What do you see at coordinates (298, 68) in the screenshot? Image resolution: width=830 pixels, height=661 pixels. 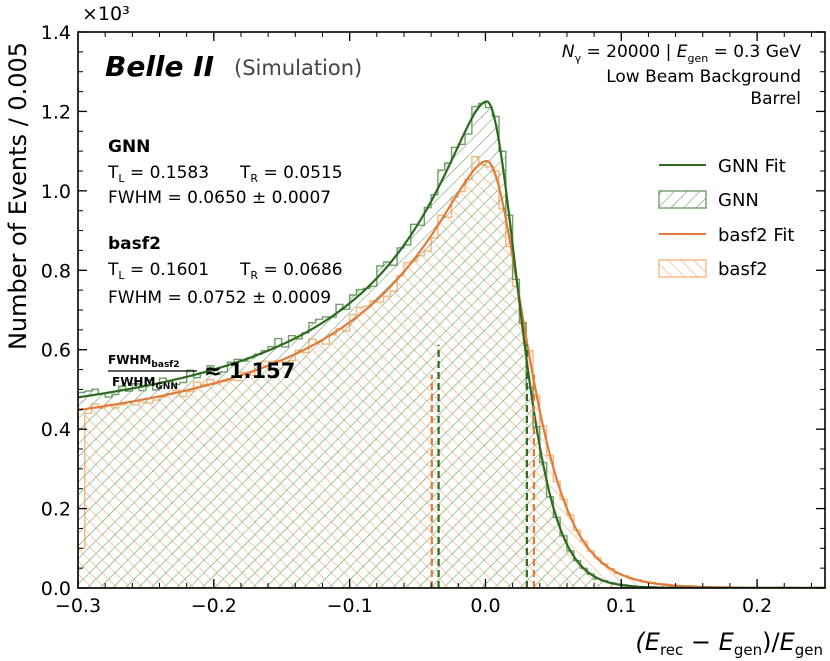 I see `simulation-label: (Simulation)` at bounding box center [298, 68].